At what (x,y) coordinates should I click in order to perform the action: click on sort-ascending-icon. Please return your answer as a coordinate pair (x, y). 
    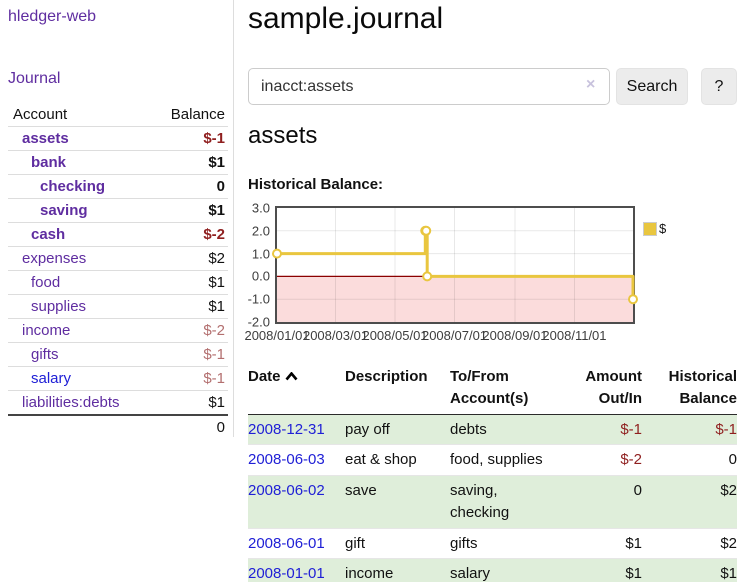
    Looking at the image, I should click on (291, 376).